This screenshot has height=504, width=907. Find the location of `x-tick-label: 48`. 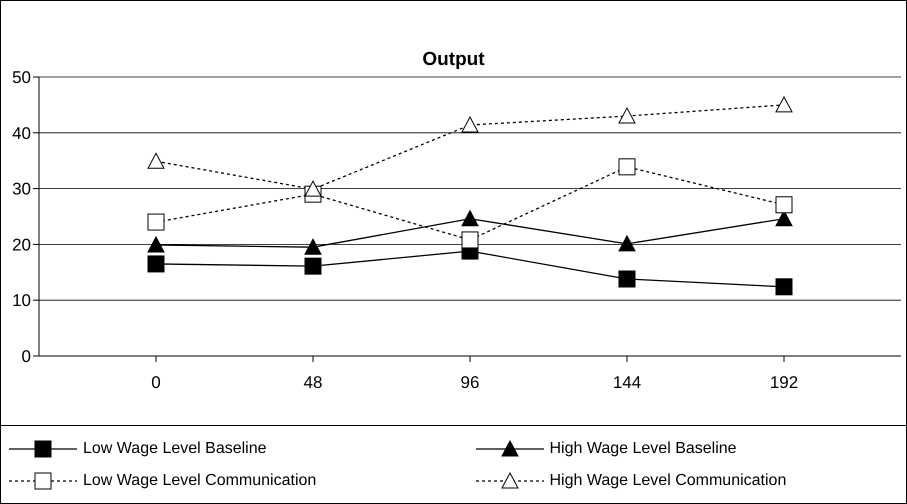

x-tick-label: 48 is located at coordinates (313, 382).